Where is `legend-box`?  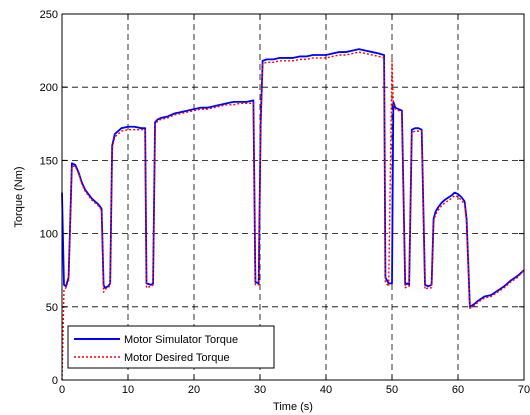
legend-box is located at coordinates (171, 347).